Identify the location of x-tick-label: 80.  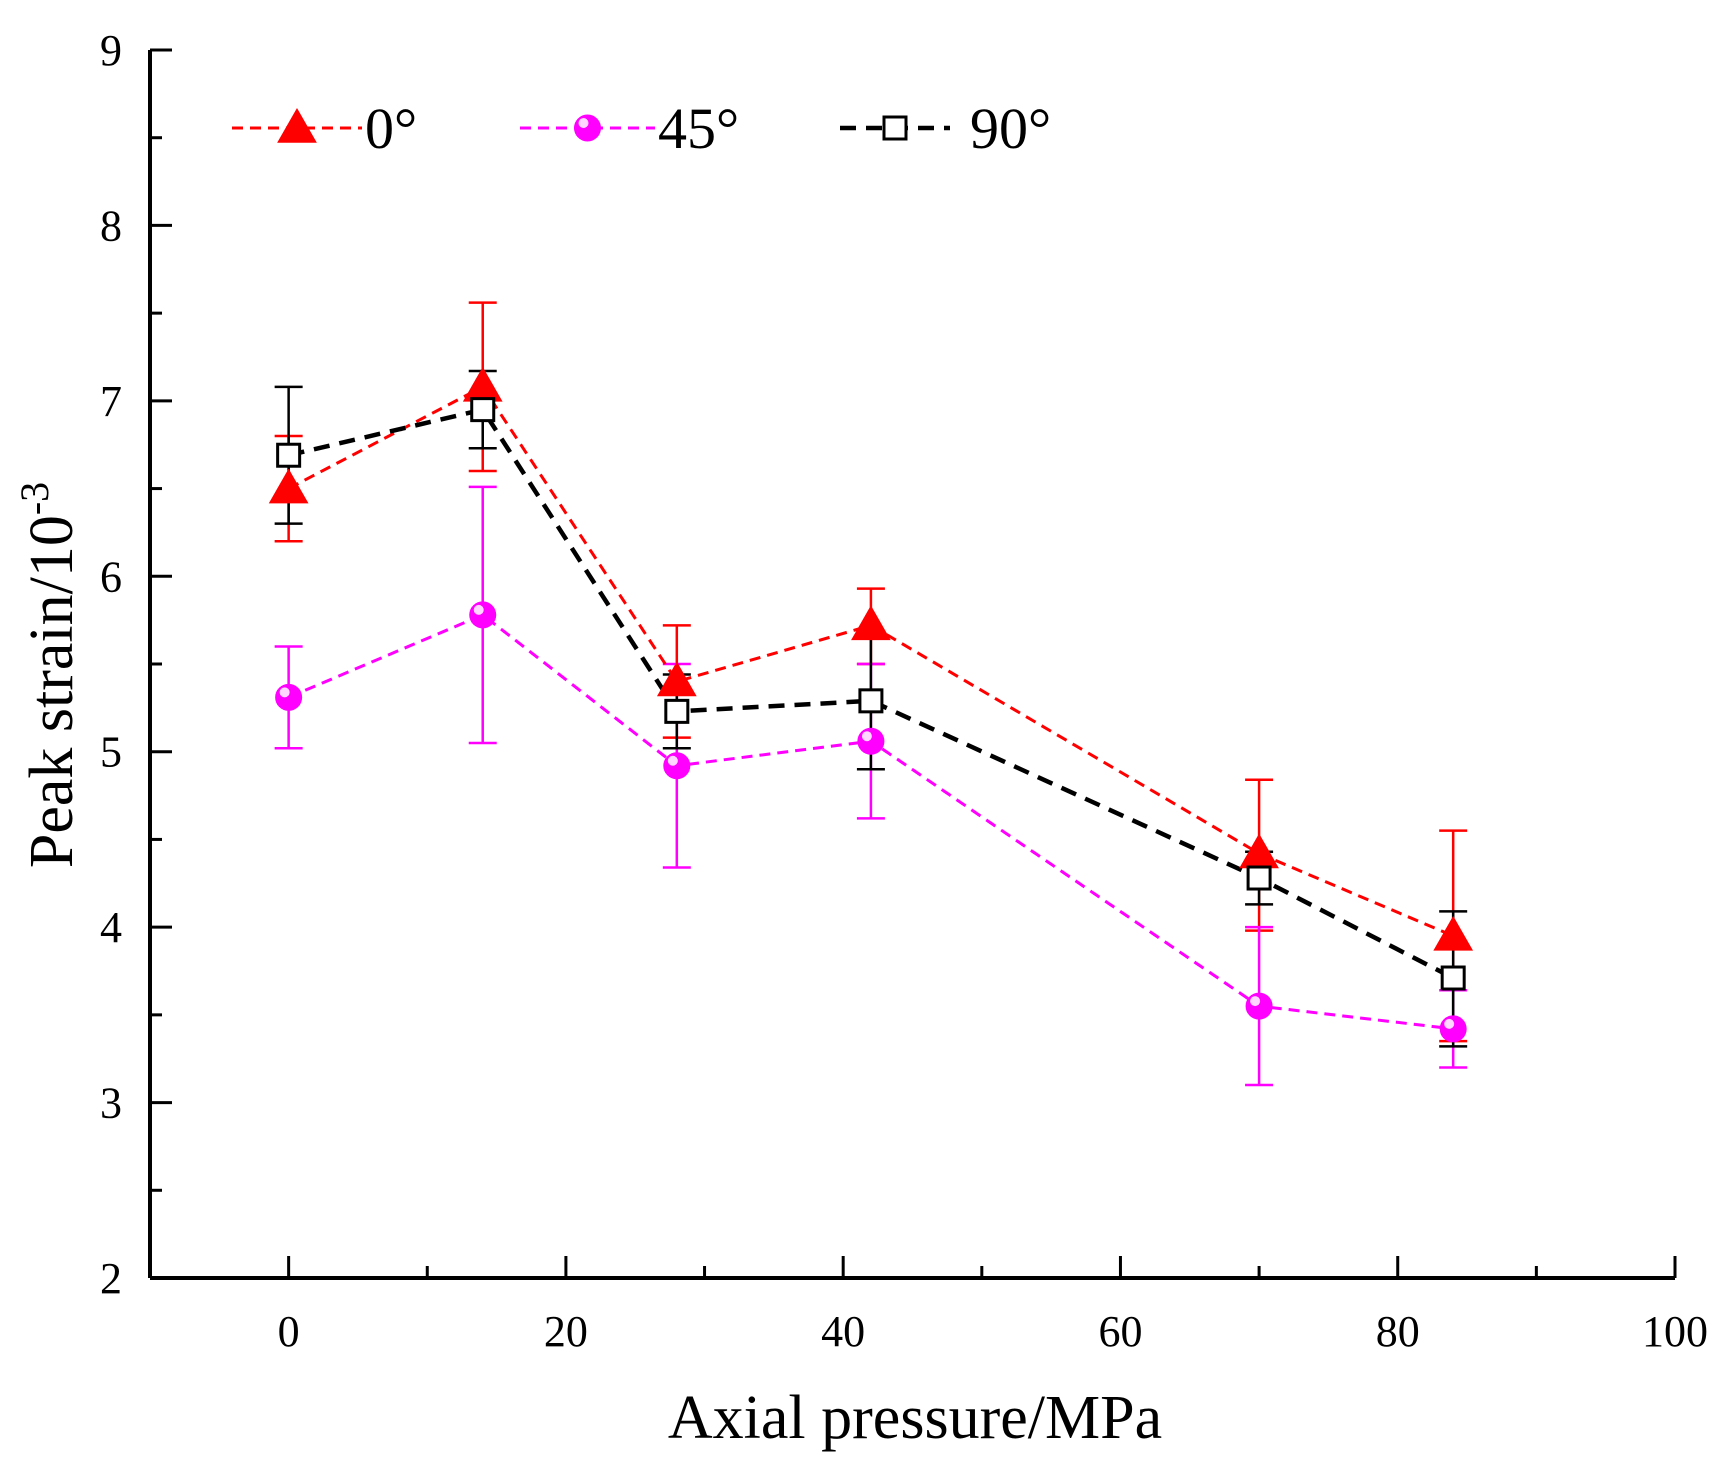
(1398, 1331).